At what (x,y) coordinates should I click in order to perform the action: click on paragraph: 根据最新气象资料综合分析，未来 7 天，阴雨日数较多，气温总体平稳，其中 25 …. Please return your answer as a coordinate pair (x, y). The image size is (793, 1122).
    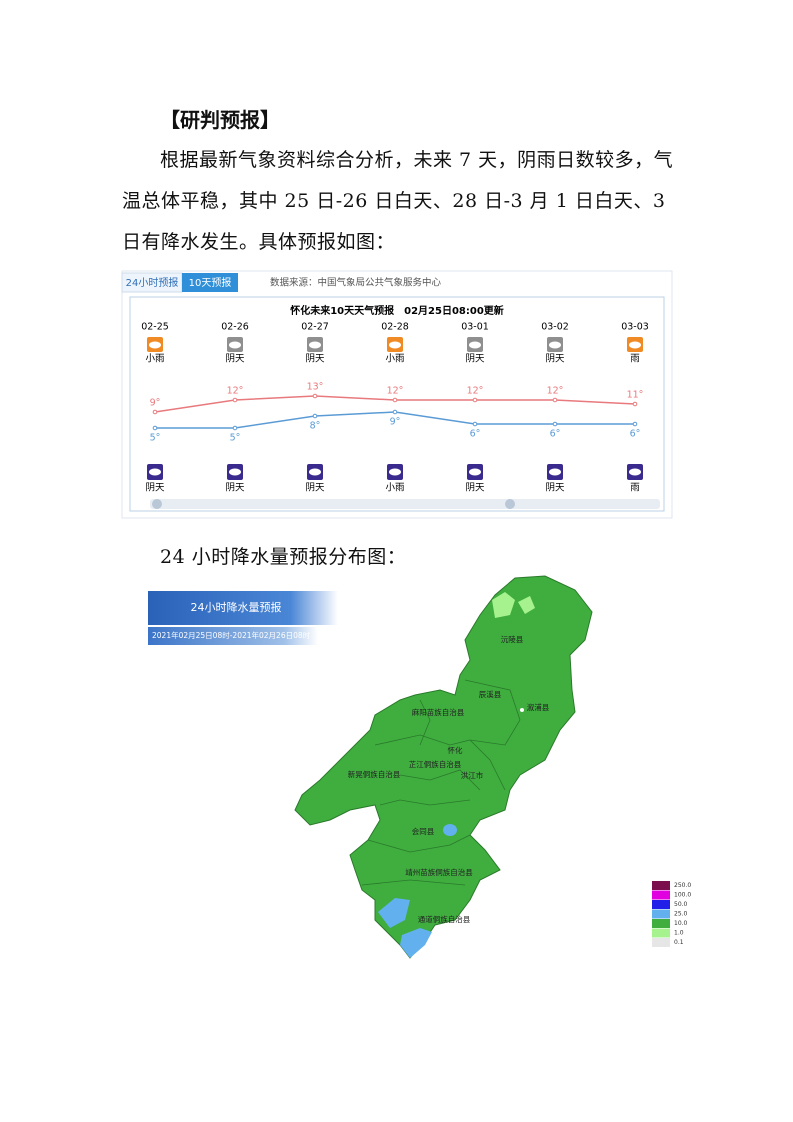
    Looking at the image, I should click on (398, 201).